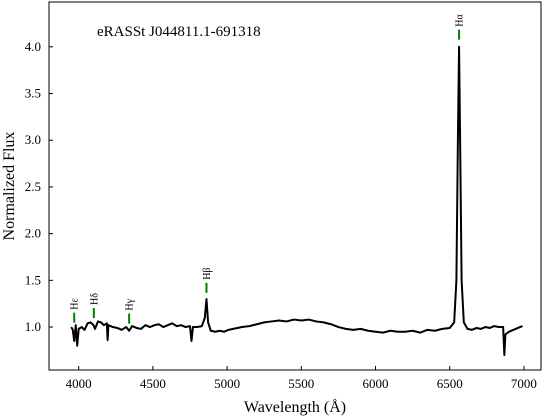 The image size is (546, 418). Describe the element at coordinates (33, 93) in the screenshot. I see `y-tick-label: 3.5` at that location.